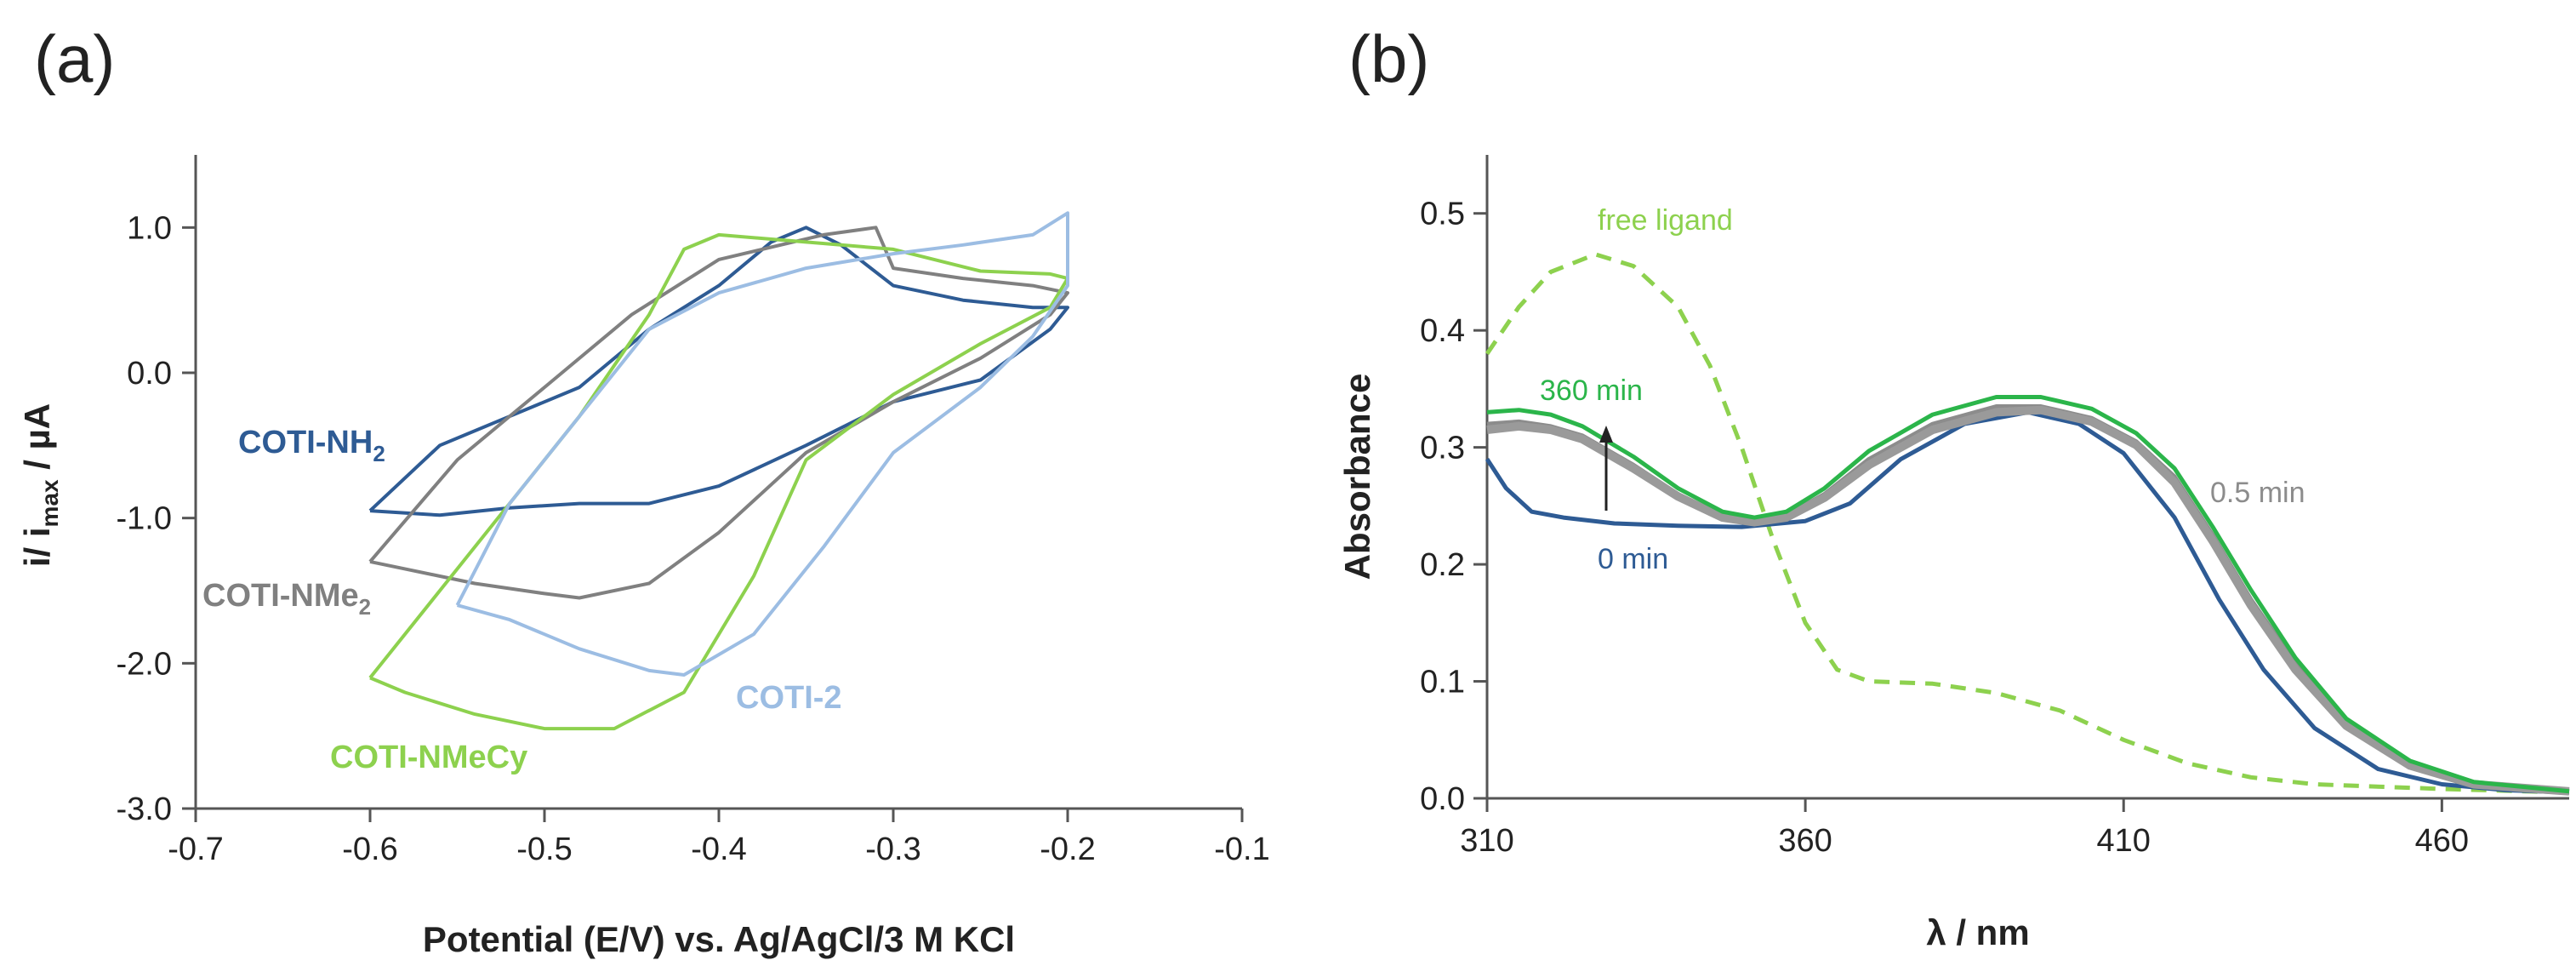 This screenshot has width=2576, height=966. Describe the element at coordinates (1666, 221) in the screenshot. I see `annotation-free-ligand: free ligand` at that location.